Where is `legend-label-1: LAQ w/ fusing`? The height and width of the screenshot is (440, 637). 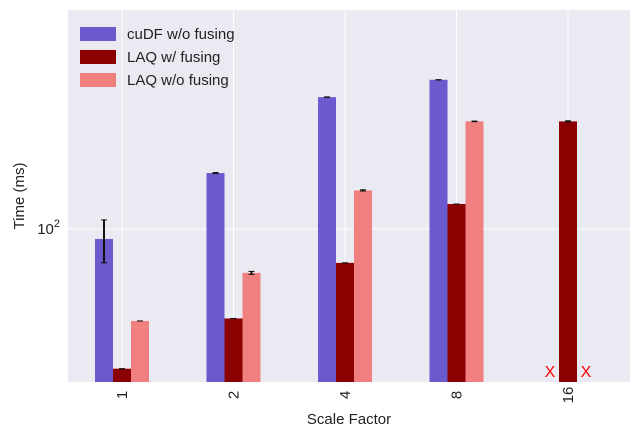
legend-label-1: LAQ w/ fusing is located at coordinates (173, 57).